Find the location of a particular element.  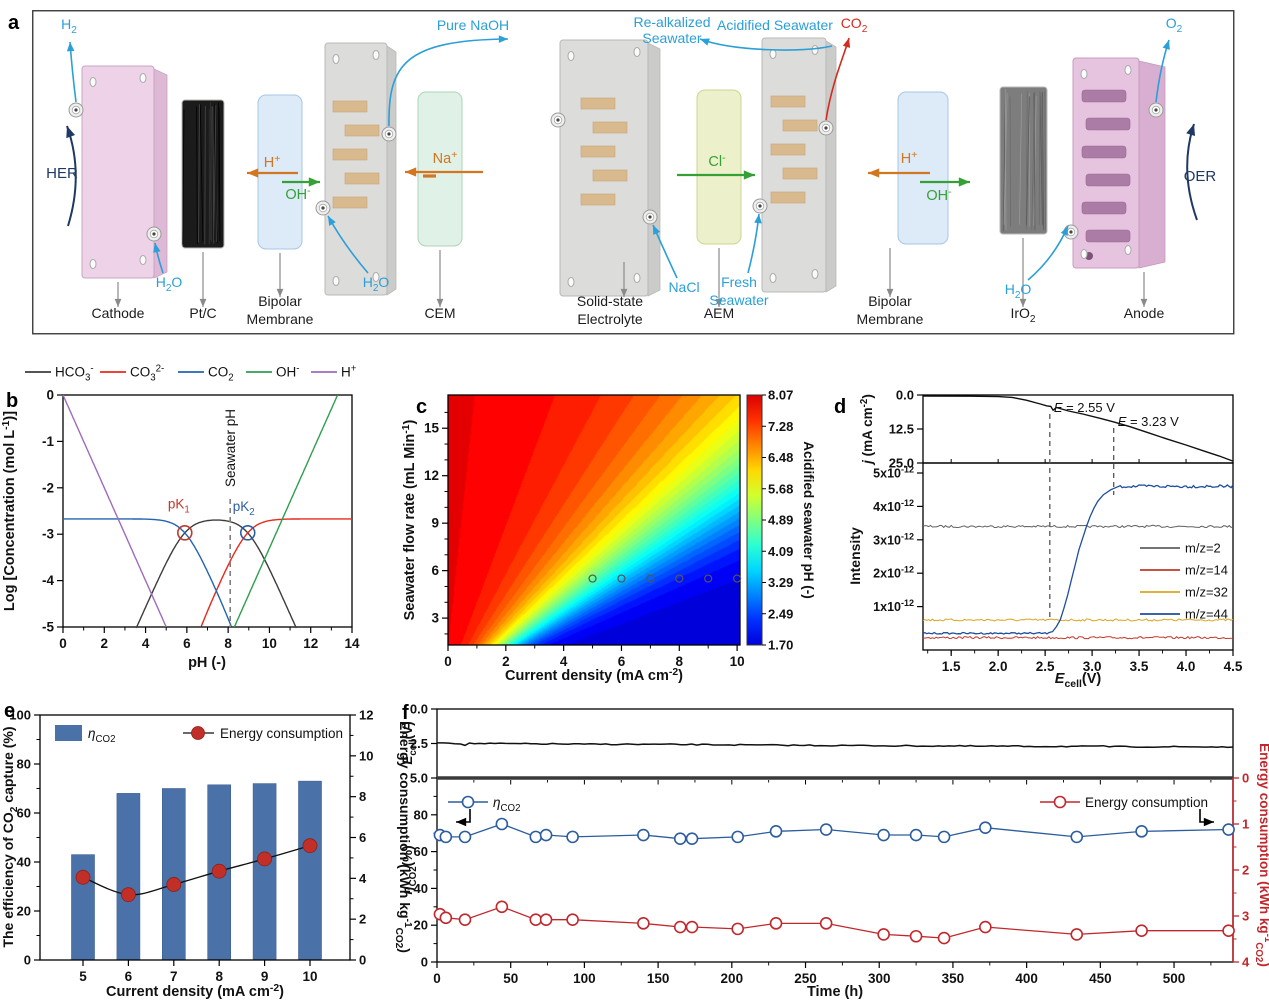

svg-text: Seawater pH is located at coordinates (230, 448).